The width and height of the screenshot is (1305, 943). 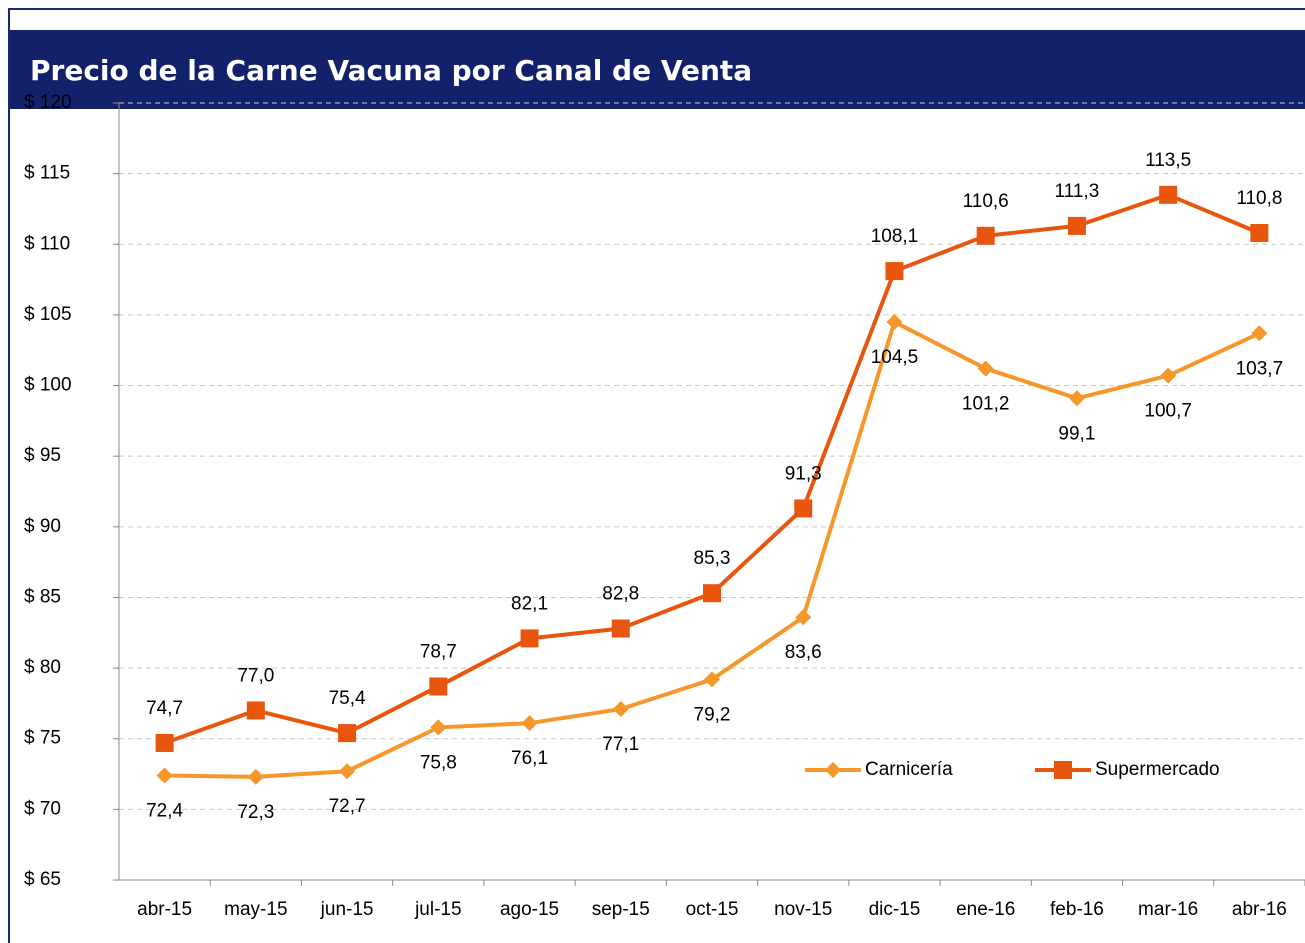 What do you see at coordinates (712, 558) in the screenshot?
I see `data-label: 85,3` at bounding box center [712, 558].